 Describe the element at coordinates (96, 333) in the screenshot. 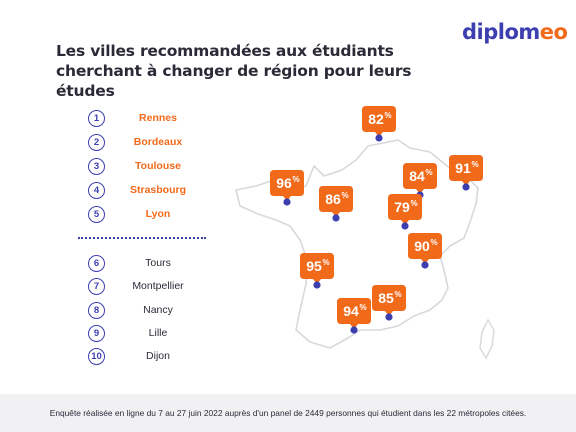

I see `rank-number-circle: 9` at that location.